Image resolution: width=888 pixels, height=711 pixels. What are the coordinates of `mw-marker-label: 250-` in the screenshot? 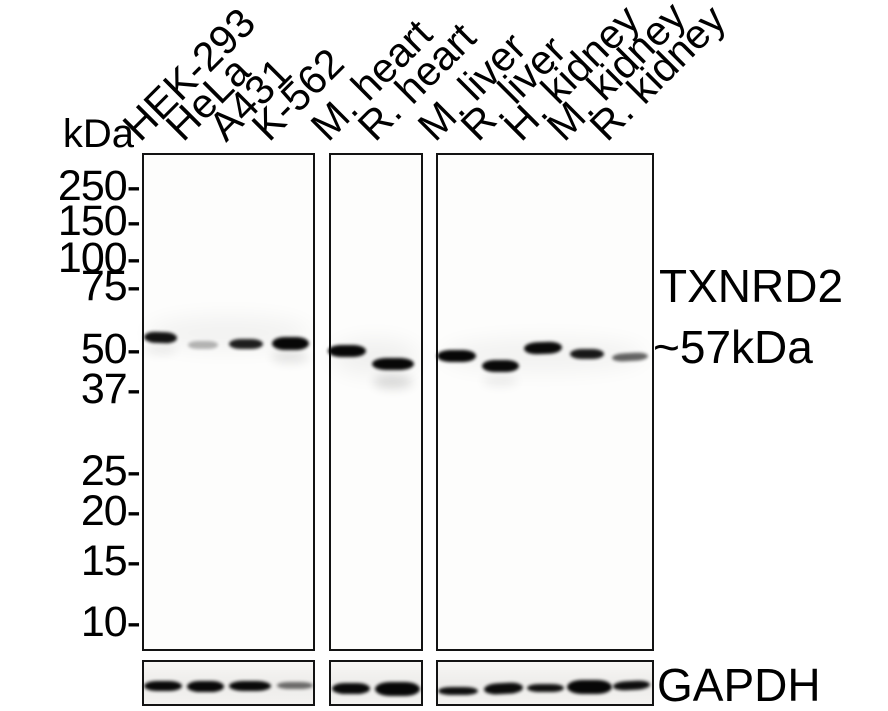 It's located at (99, 186).